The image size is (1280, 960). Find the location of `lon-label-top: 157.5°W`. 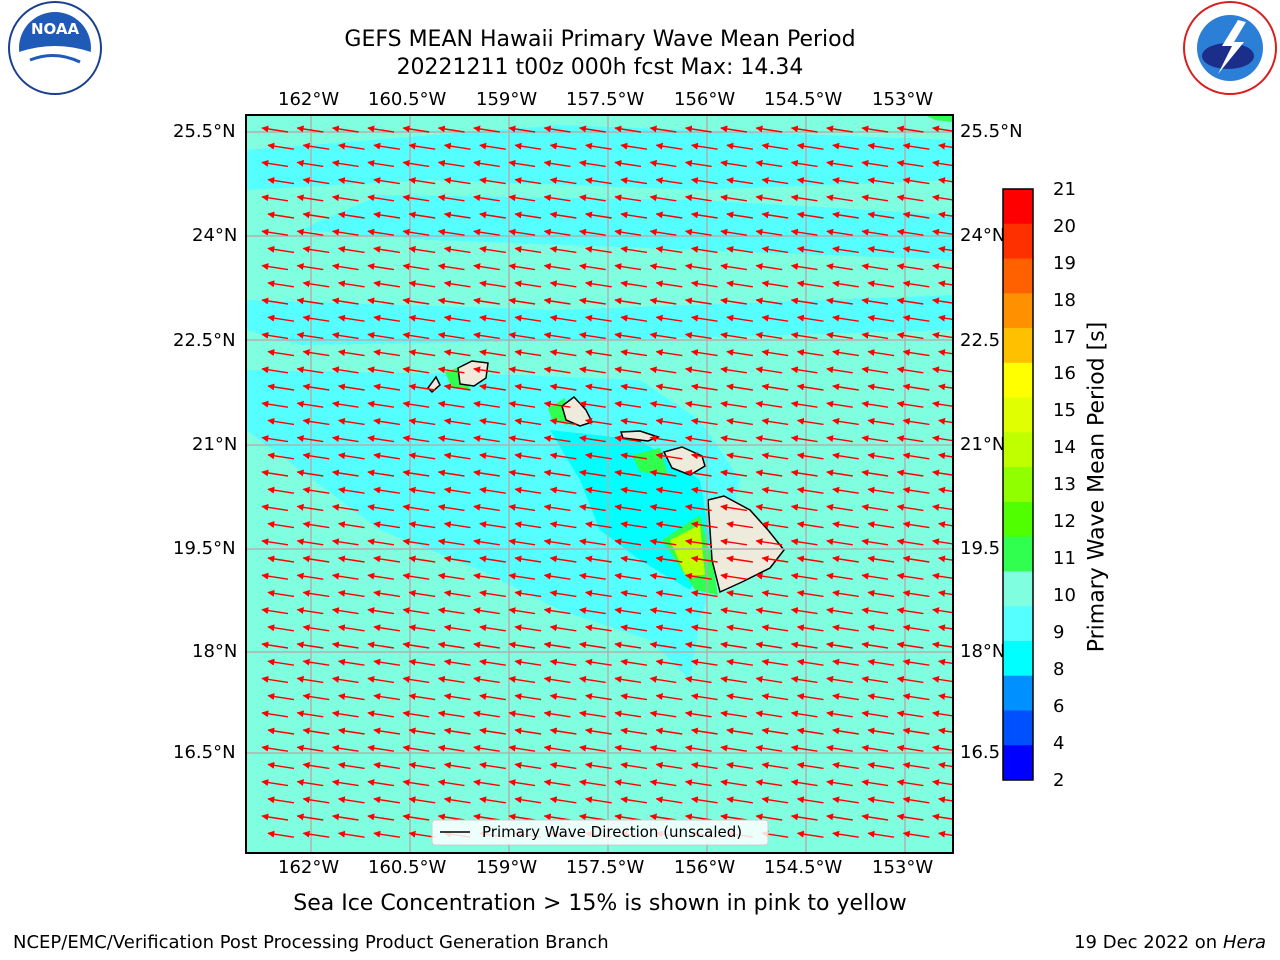

lon-label-top: 157.5°W is located at coordinates (605, 99).